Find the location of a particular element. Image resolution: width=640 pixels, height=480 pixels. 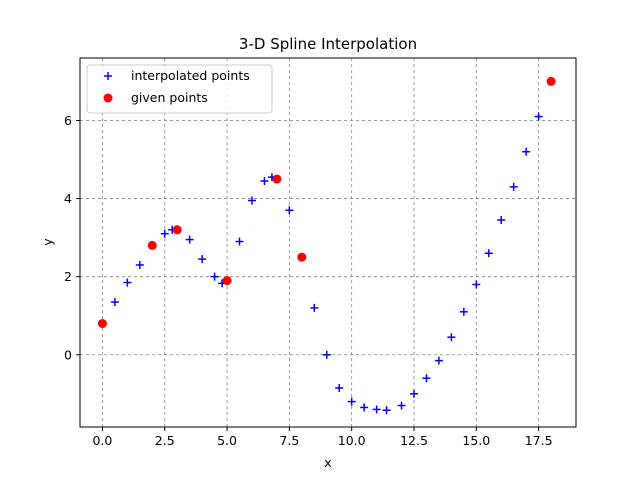

legend-marker-interpolated is located at coordinates (108, 76).